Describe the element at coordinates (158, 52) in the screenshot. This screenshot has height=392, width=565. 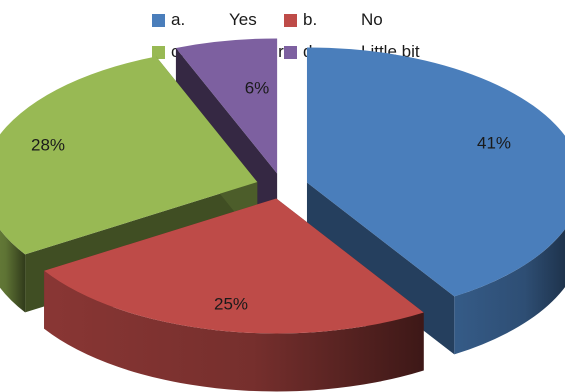
I see `legend-swatch-not-sure` at that location.